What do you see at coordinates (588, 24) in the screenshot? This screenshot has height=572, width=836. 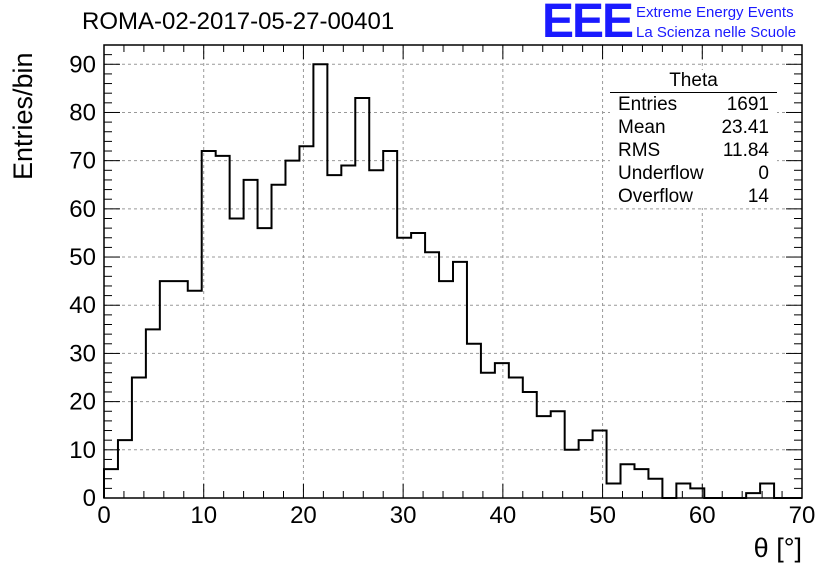 I see `eee-logo: EEE` at bounding box center [588, 24].